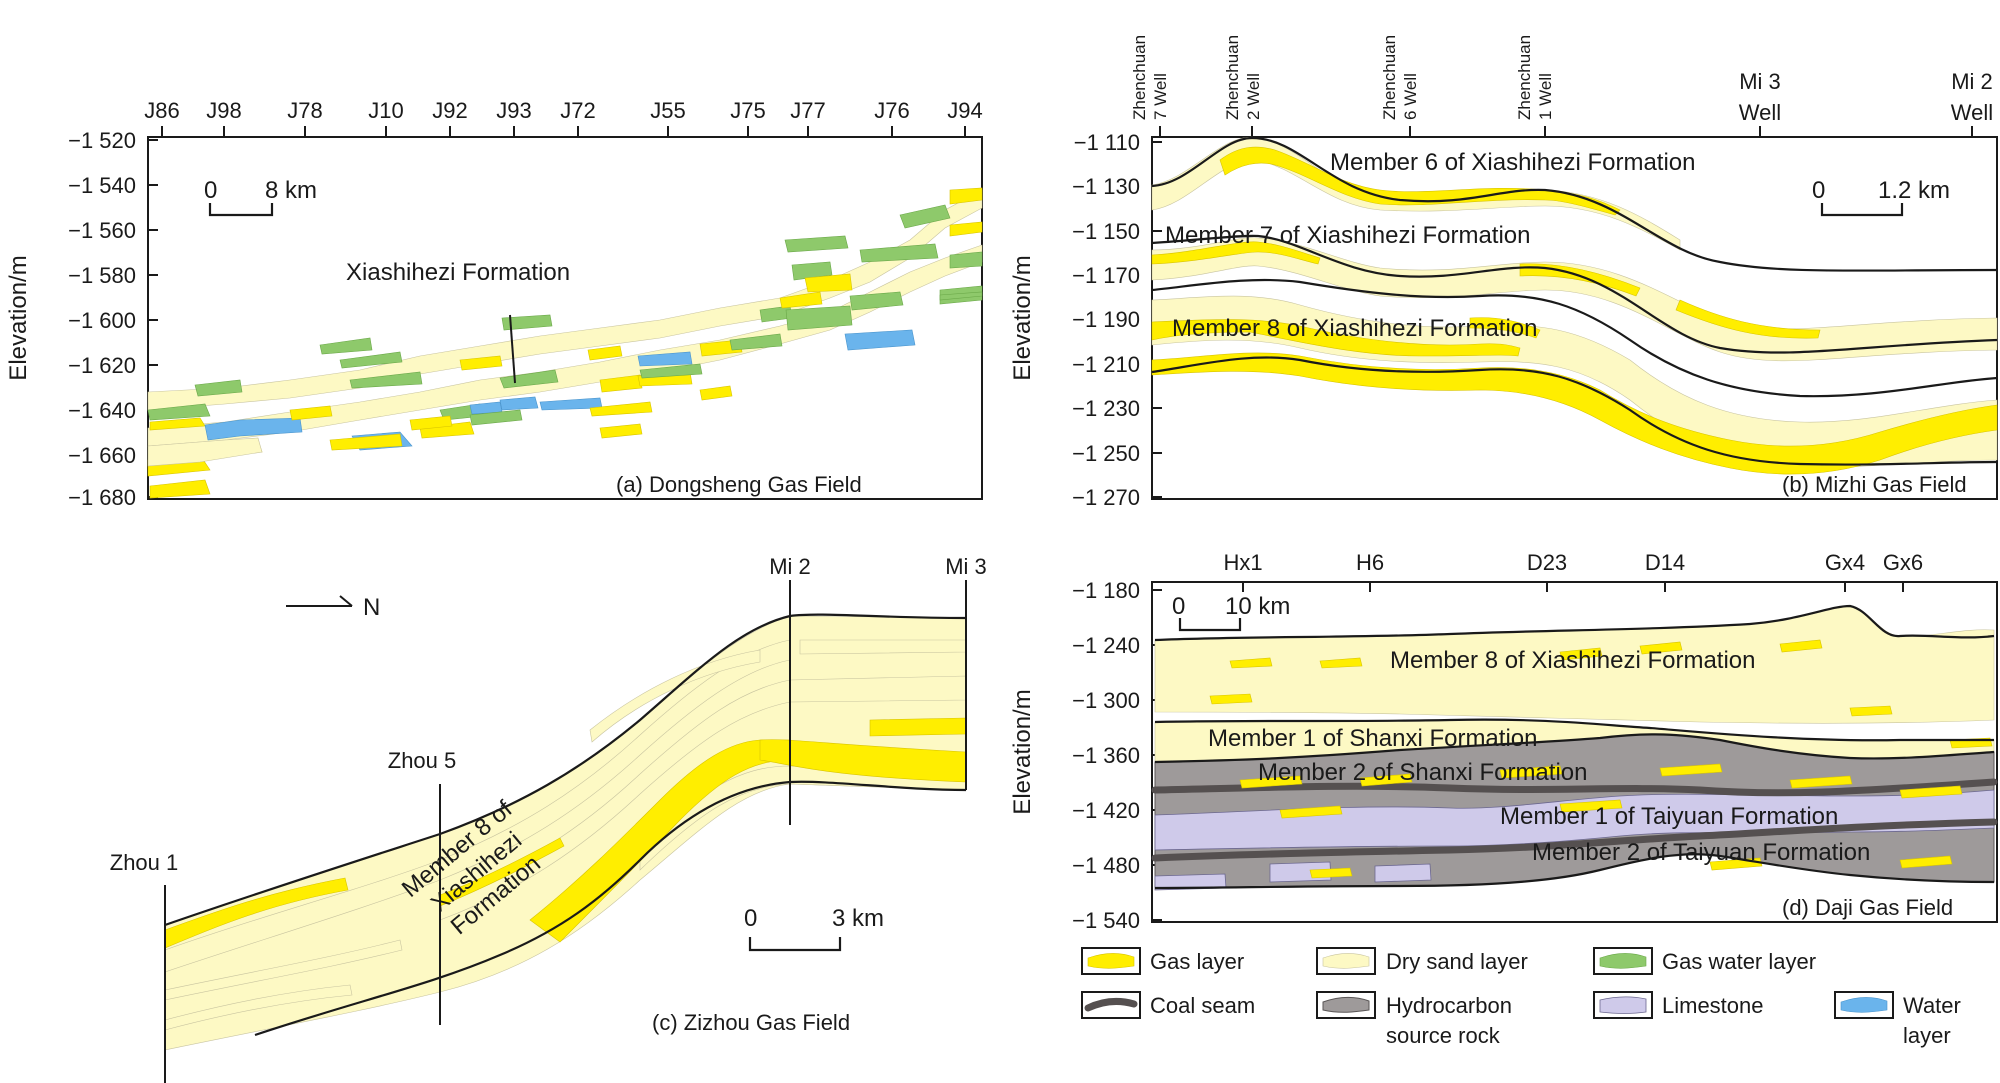 The image size is (2000, 1083). I want to click on panel-a-well: J77, so click(807, 110).